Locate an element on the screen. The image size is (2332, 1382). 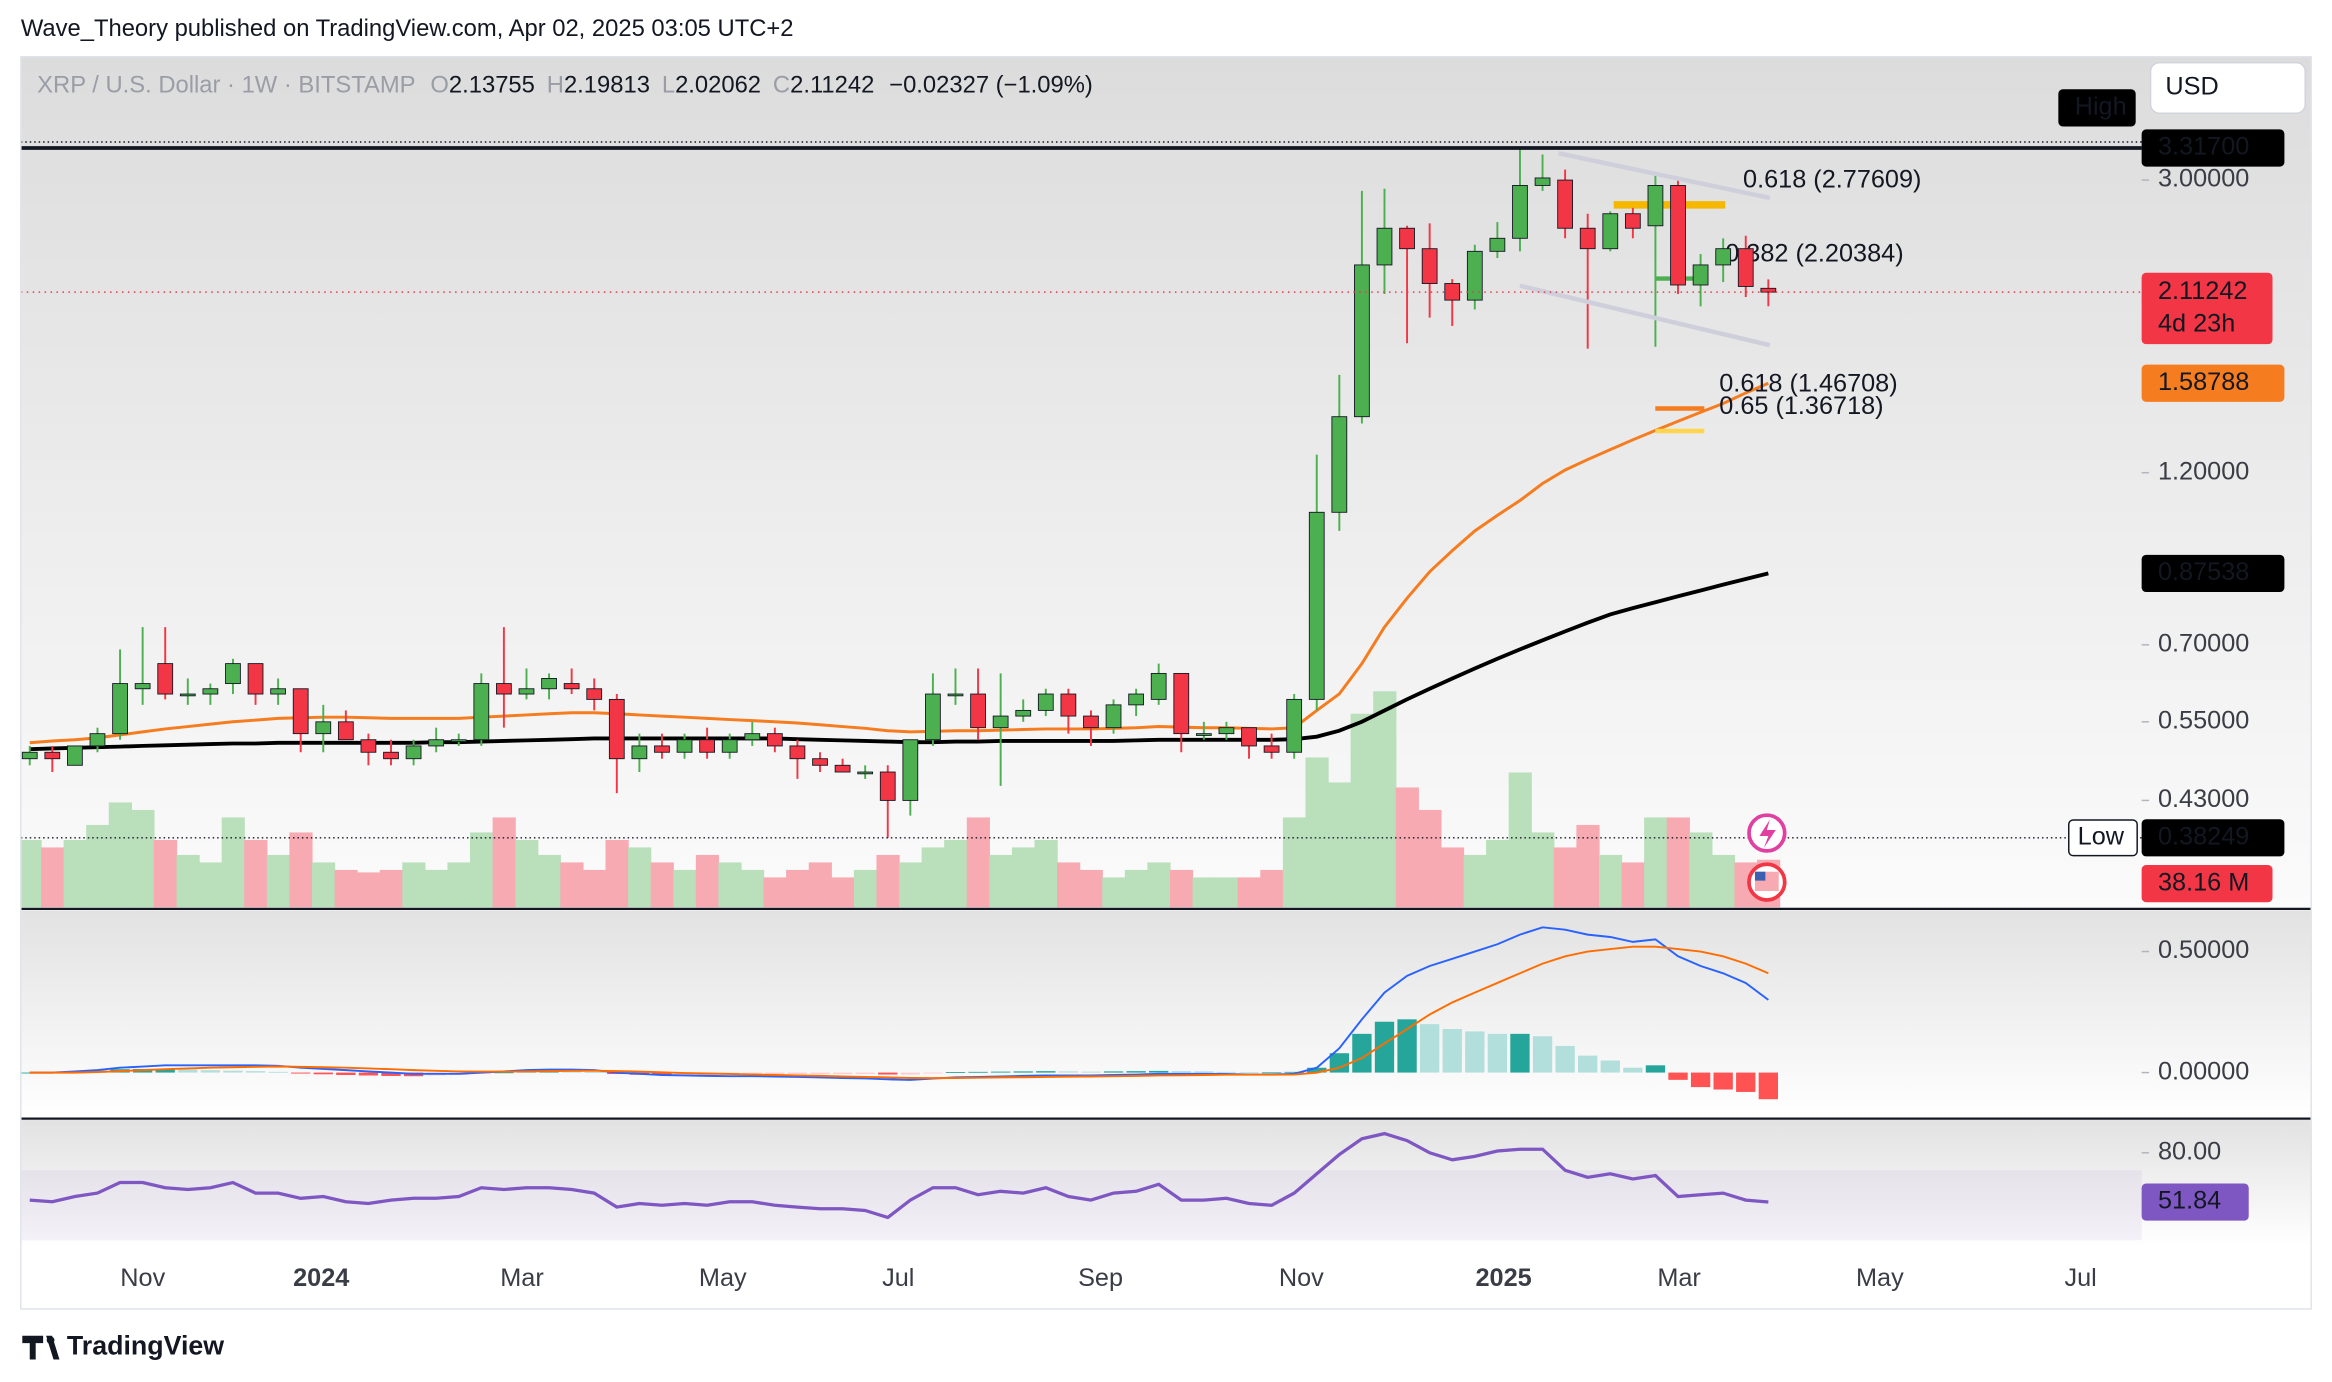
lightning-icon is located at coordinates (1767, 833).